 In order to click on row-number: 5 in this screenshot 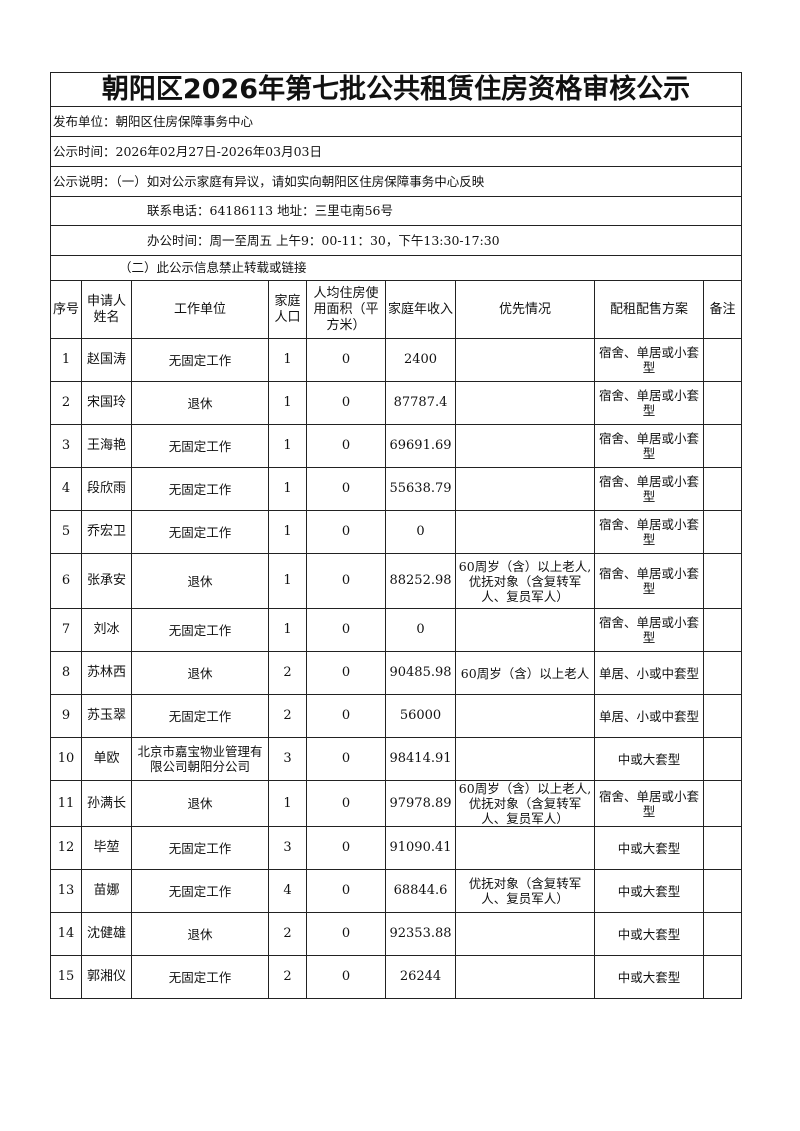, I will do `click(66, 532)`.